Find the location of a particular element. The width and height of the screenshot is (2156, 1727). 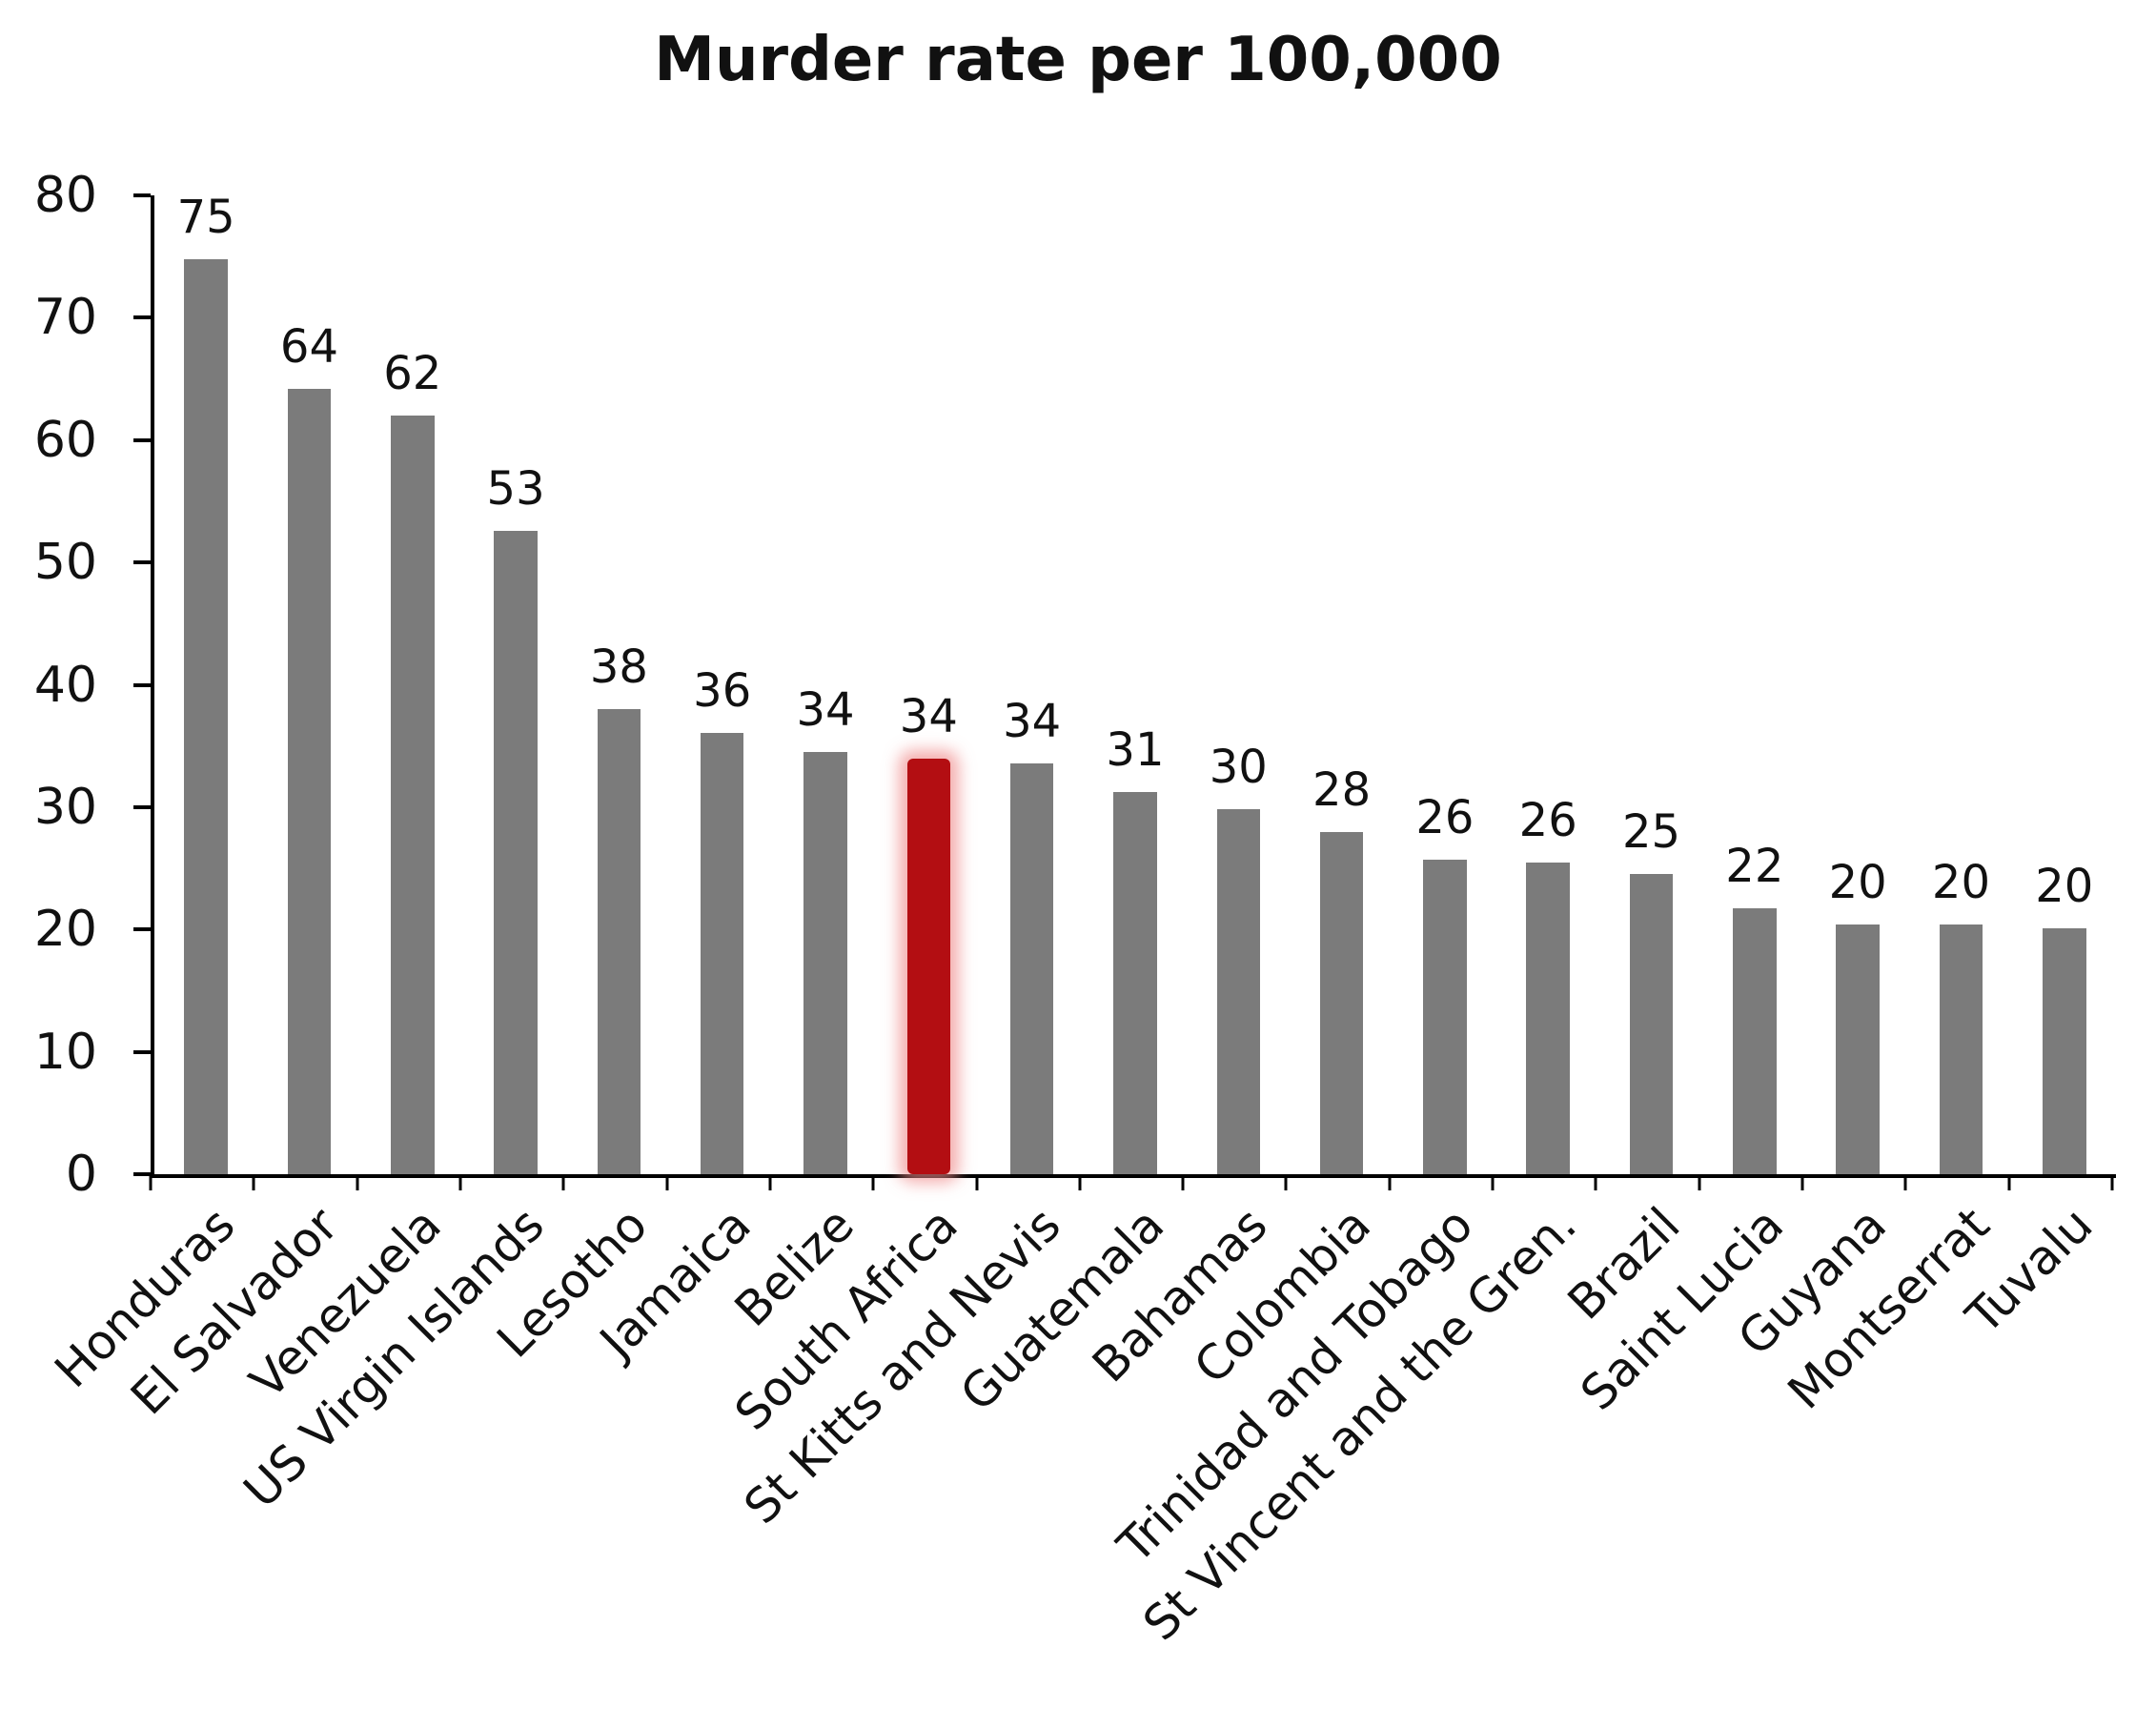

bar-slot: 20 Guyana is located at coordinates (1819, 780).